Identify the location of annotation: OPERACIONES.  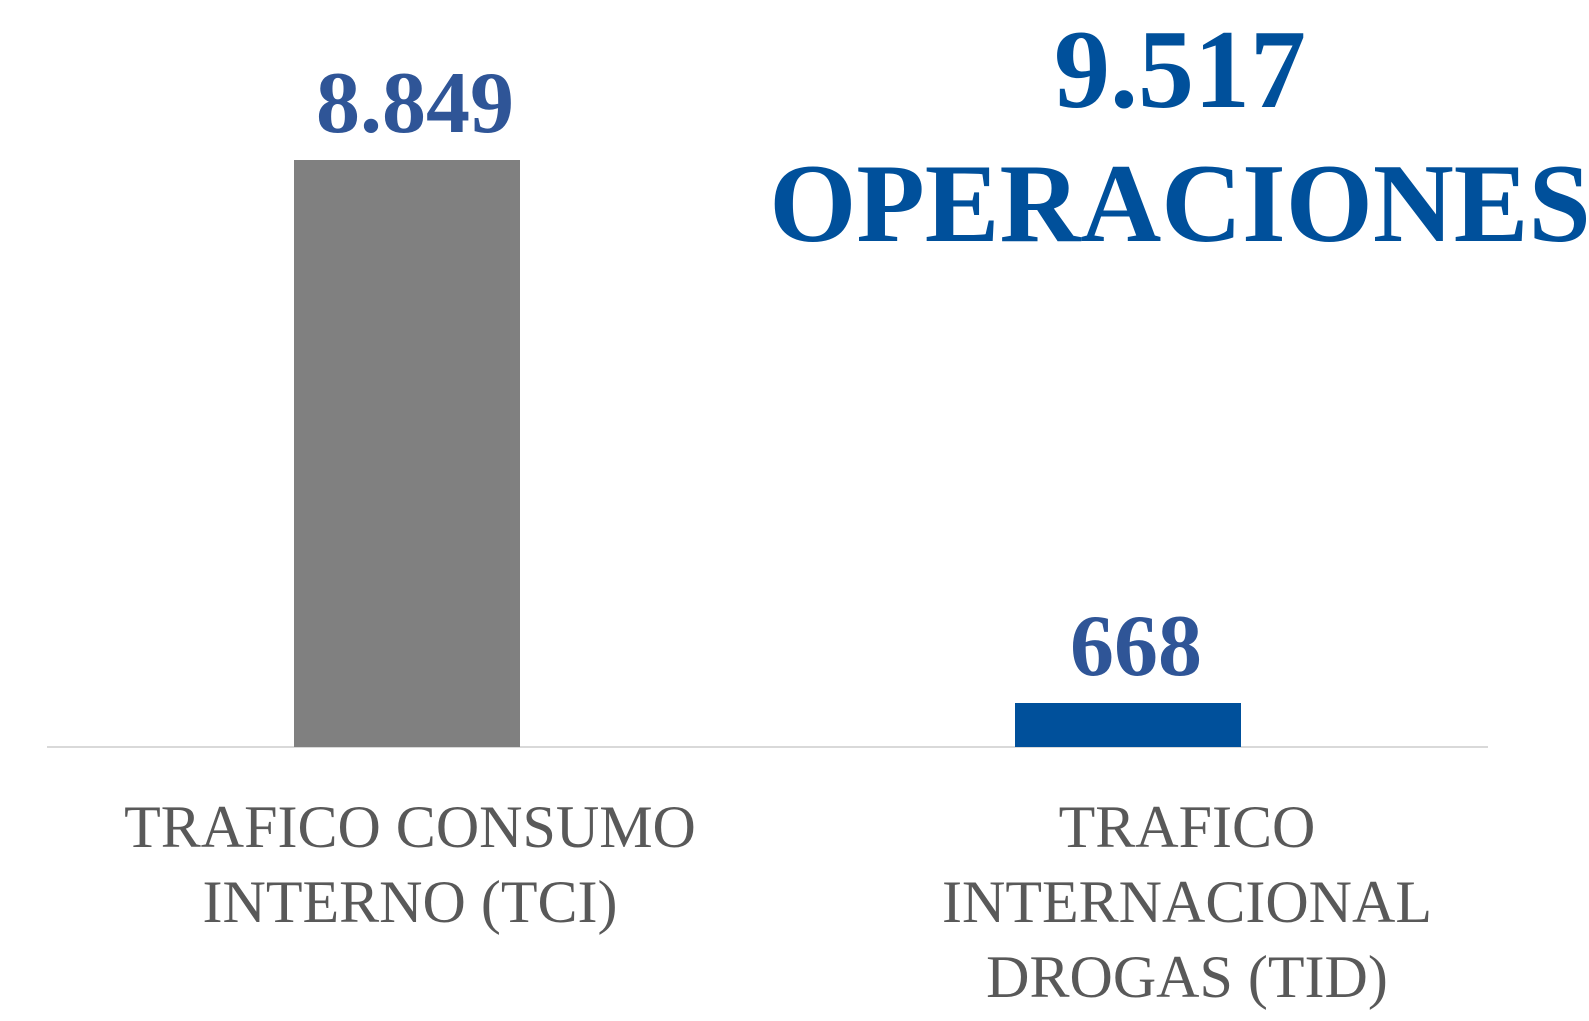
(1179, 204).